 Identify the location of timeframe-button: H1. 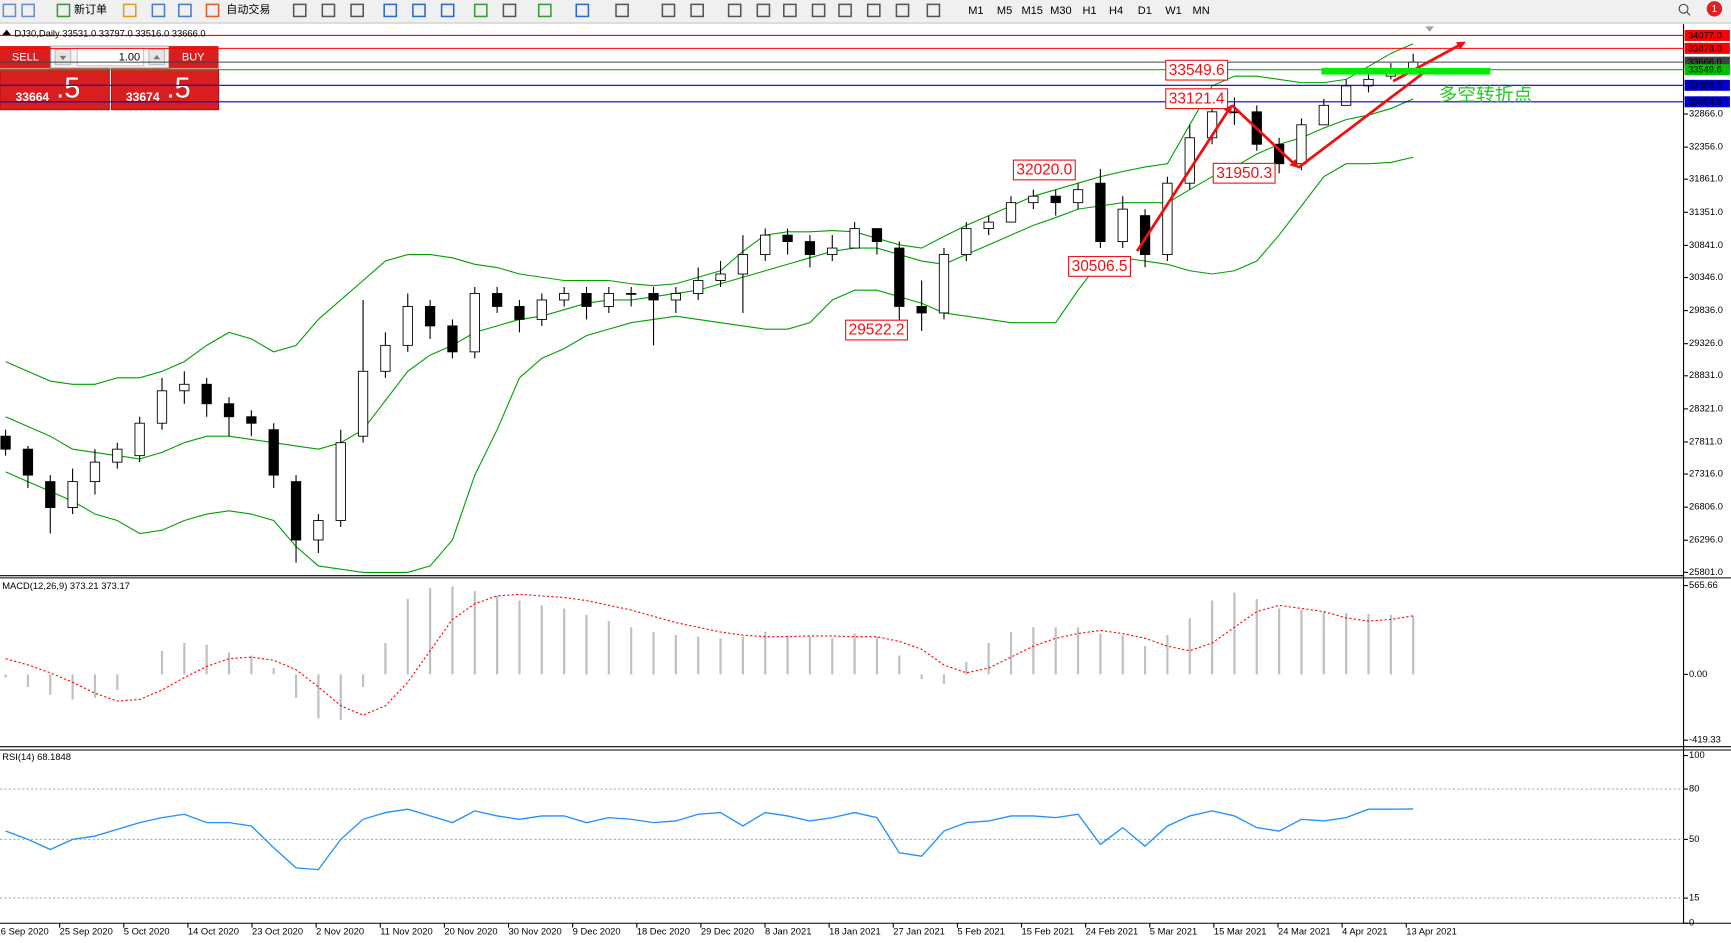
(1090, 11).